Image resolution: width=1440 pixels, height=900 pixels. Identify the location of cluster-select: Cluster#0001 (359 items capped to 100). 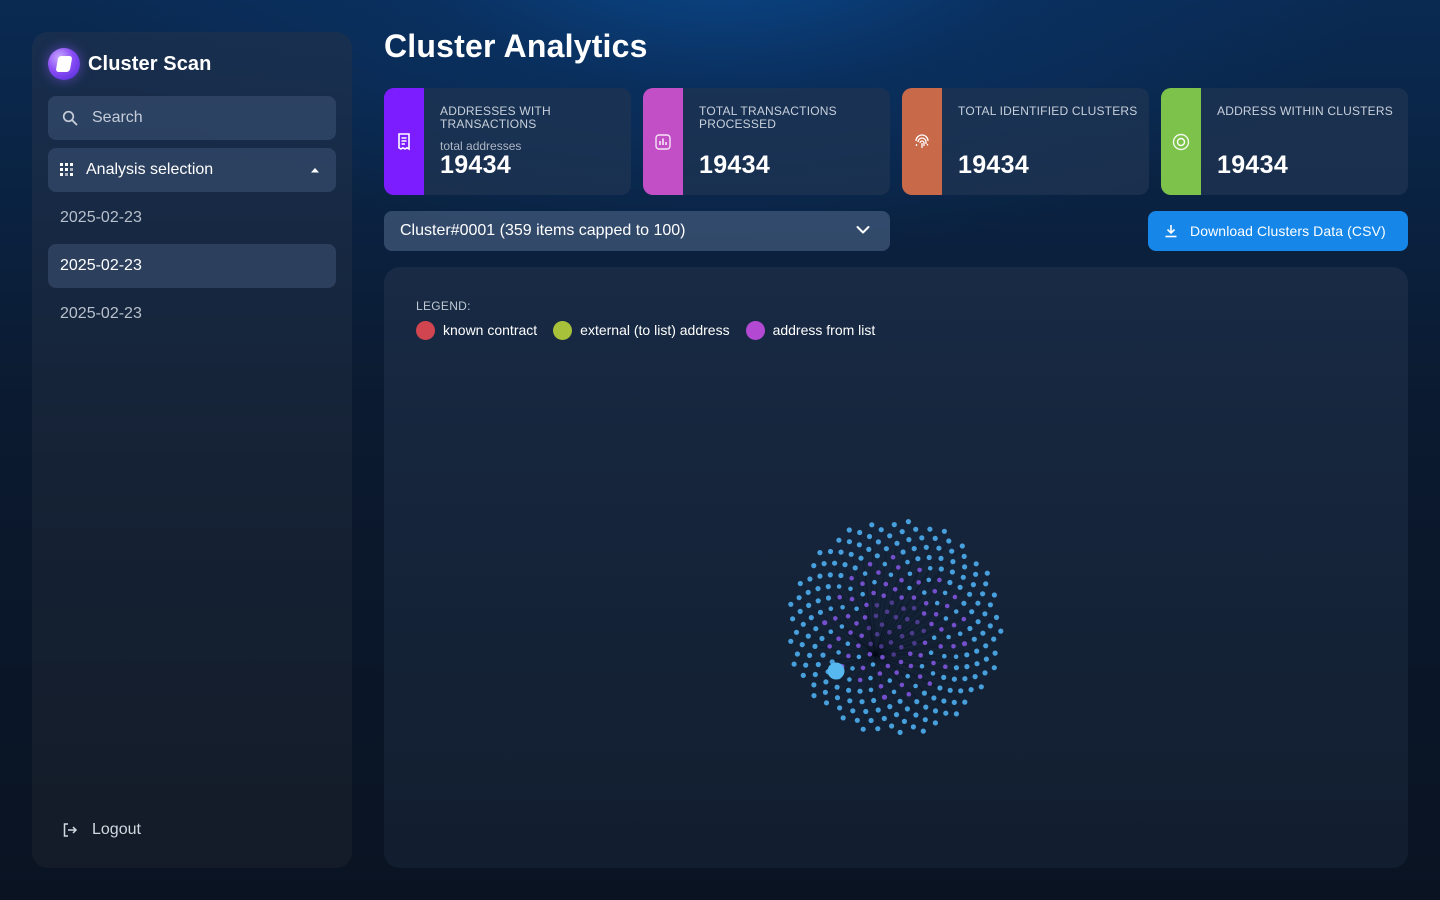
(637, 231).